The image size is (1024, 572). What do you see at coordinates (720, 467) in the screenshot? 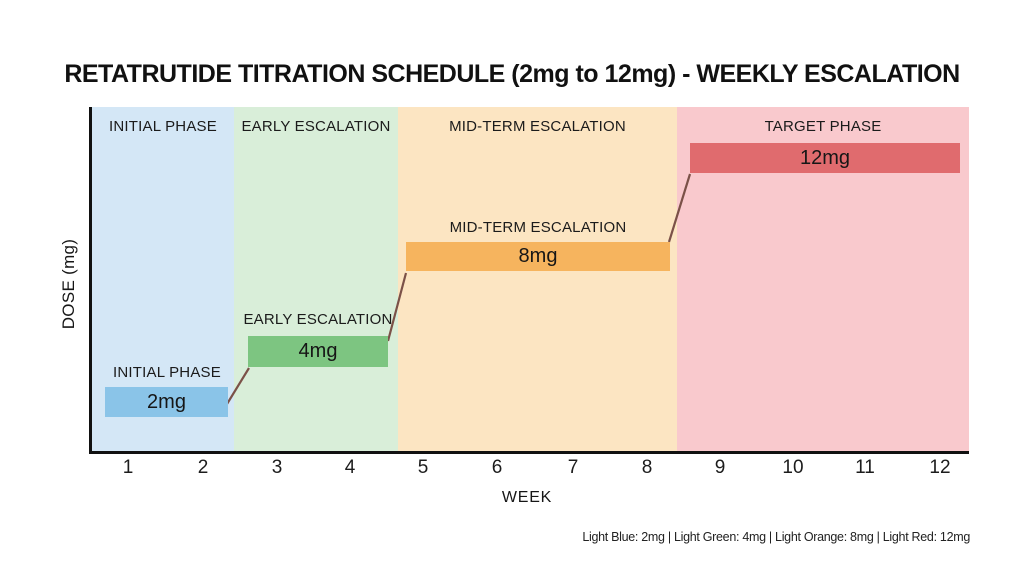
I see `x-tick-week-9: 9` at bounding box center [720, 467].